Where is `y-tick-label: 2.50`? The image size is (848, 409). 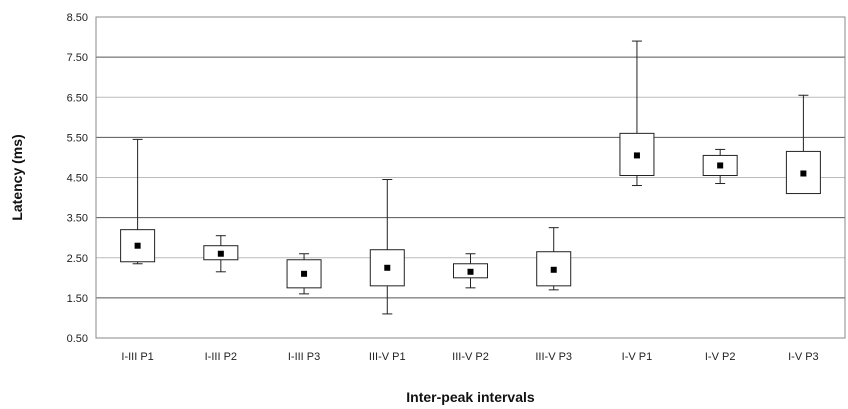
y-tick-label: 2.50 is located at coordinates (77, 259).